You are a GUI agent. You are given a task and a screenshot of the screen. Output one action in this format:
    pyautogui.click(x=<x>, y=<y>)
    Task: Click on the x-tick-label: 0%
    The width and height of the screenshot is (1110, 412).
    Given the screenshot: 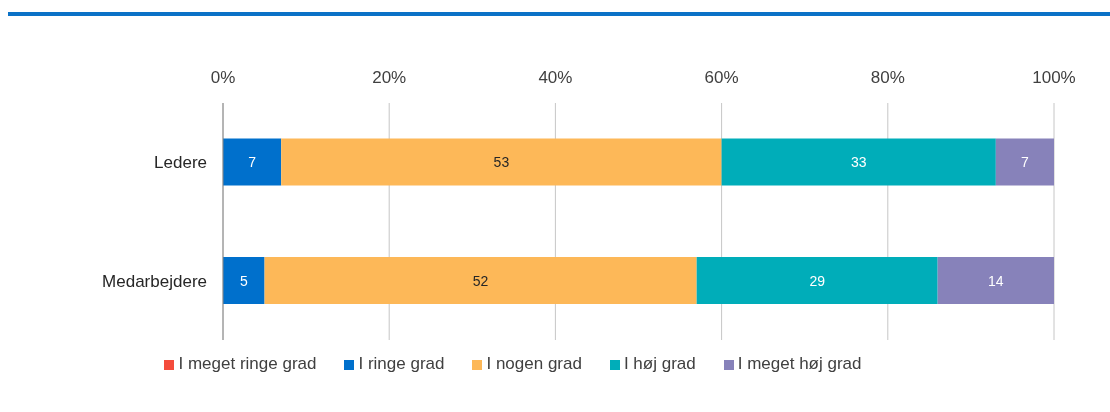 What is the action you would take?
    pyautogui.click(x=223, y=77)
    